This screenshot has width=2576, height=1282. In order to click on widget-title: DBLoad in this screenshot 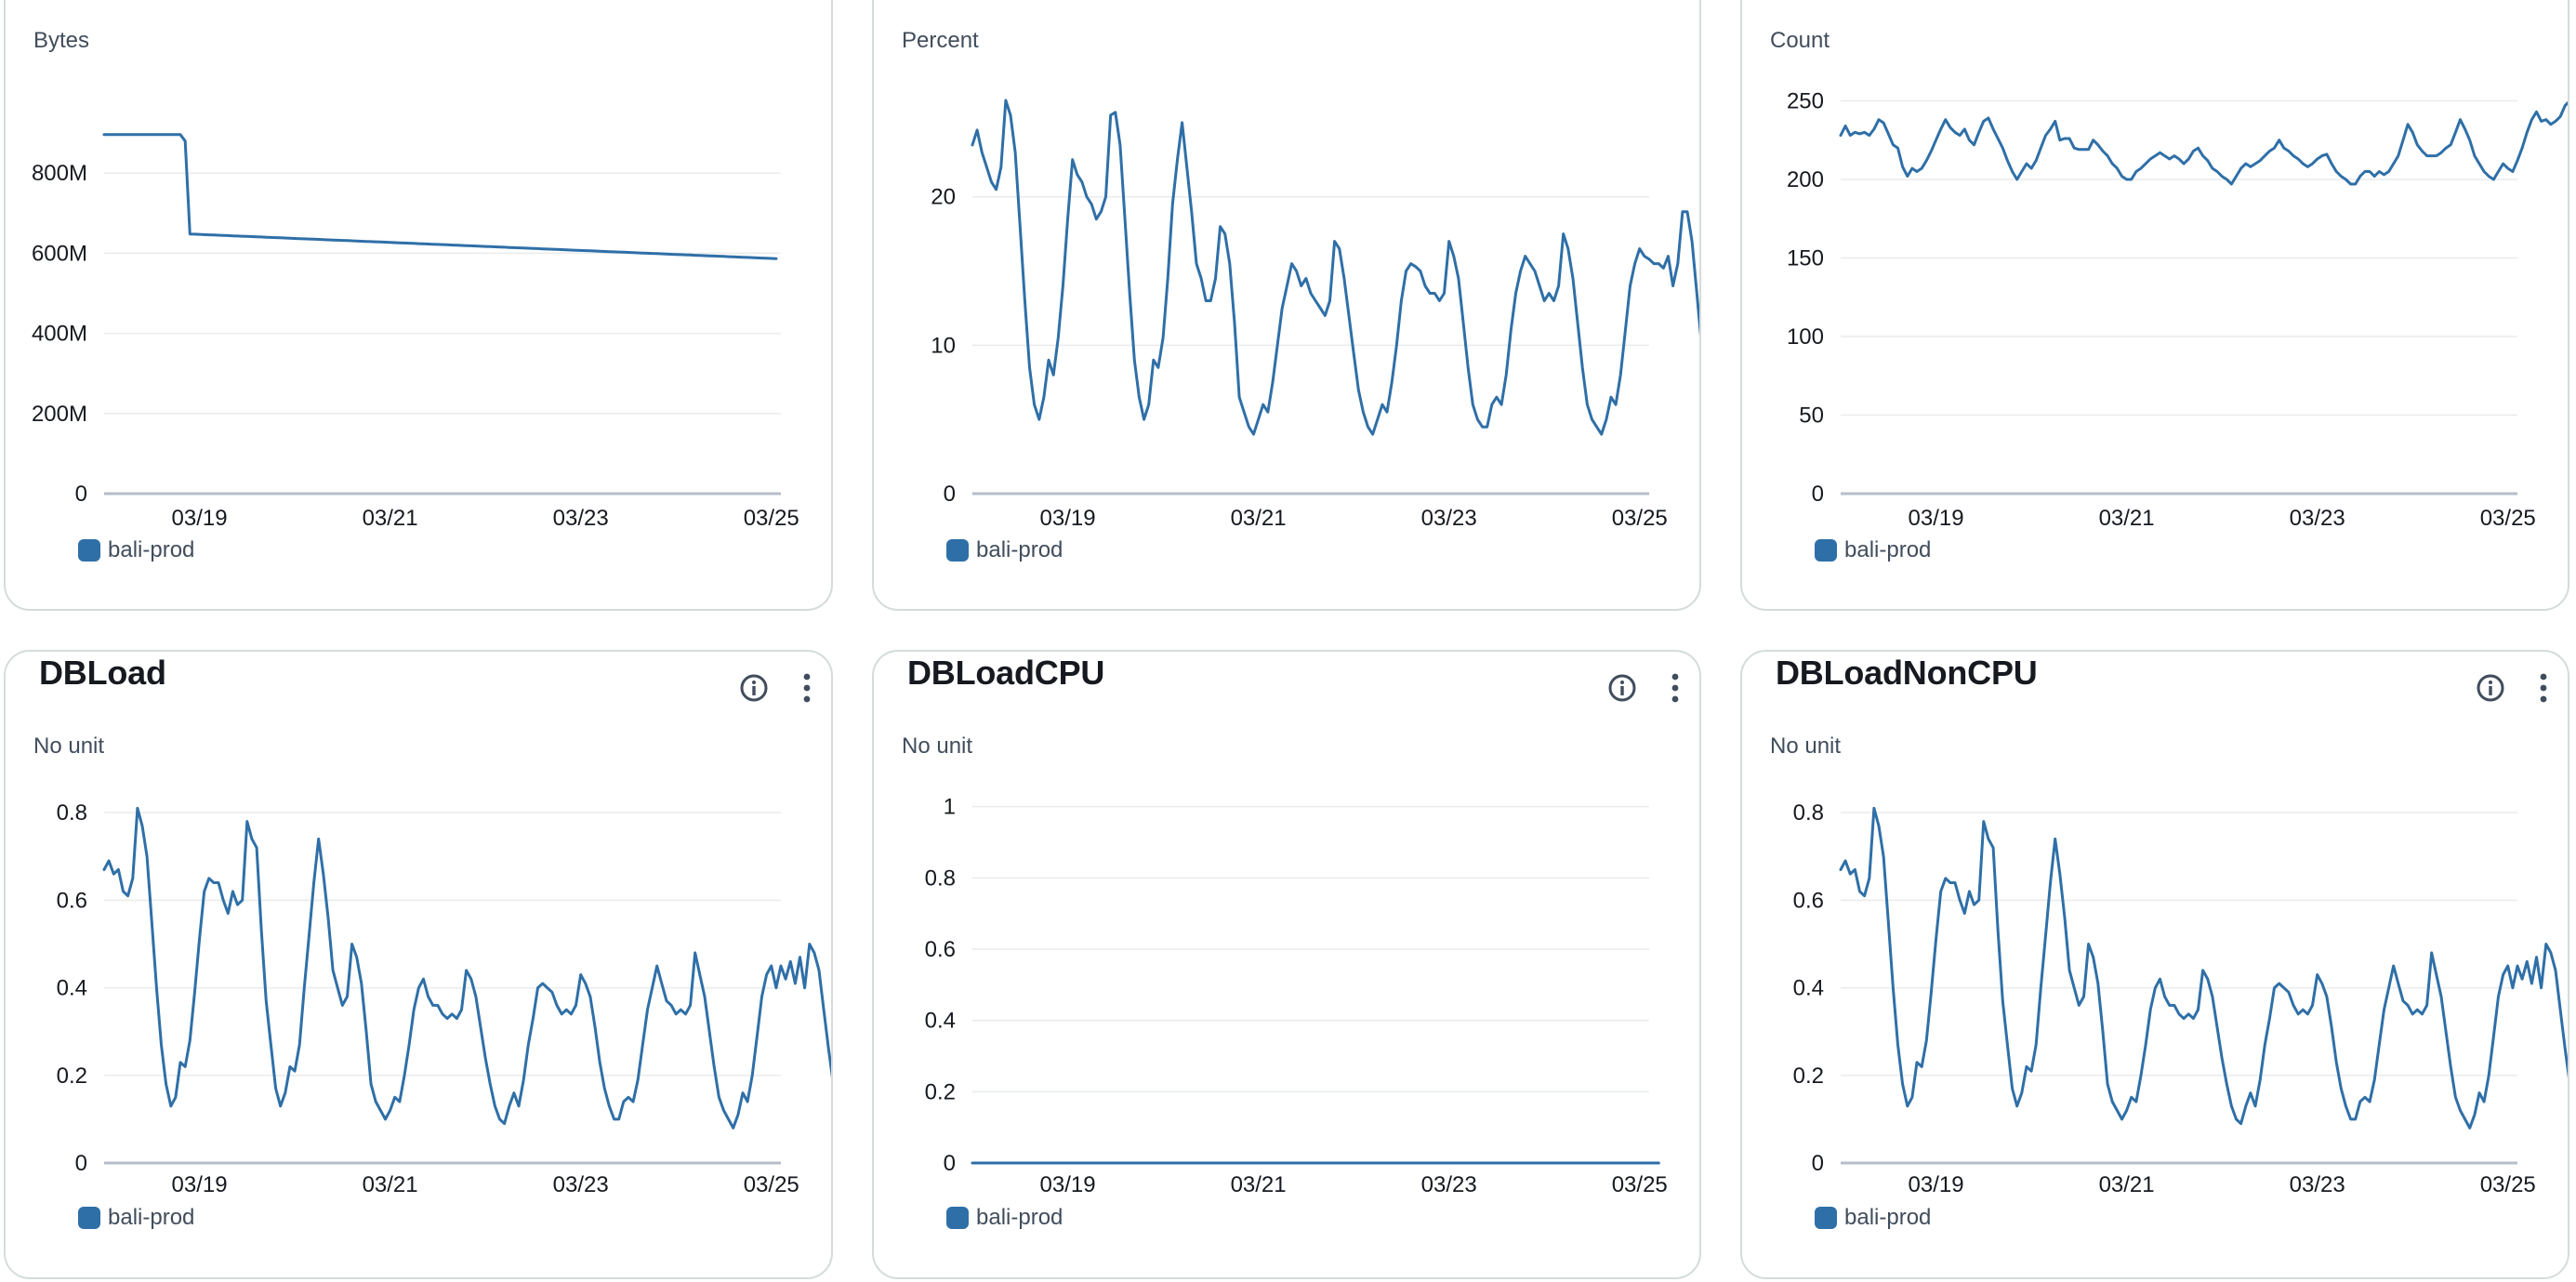, I will do `click(102, 673)`.